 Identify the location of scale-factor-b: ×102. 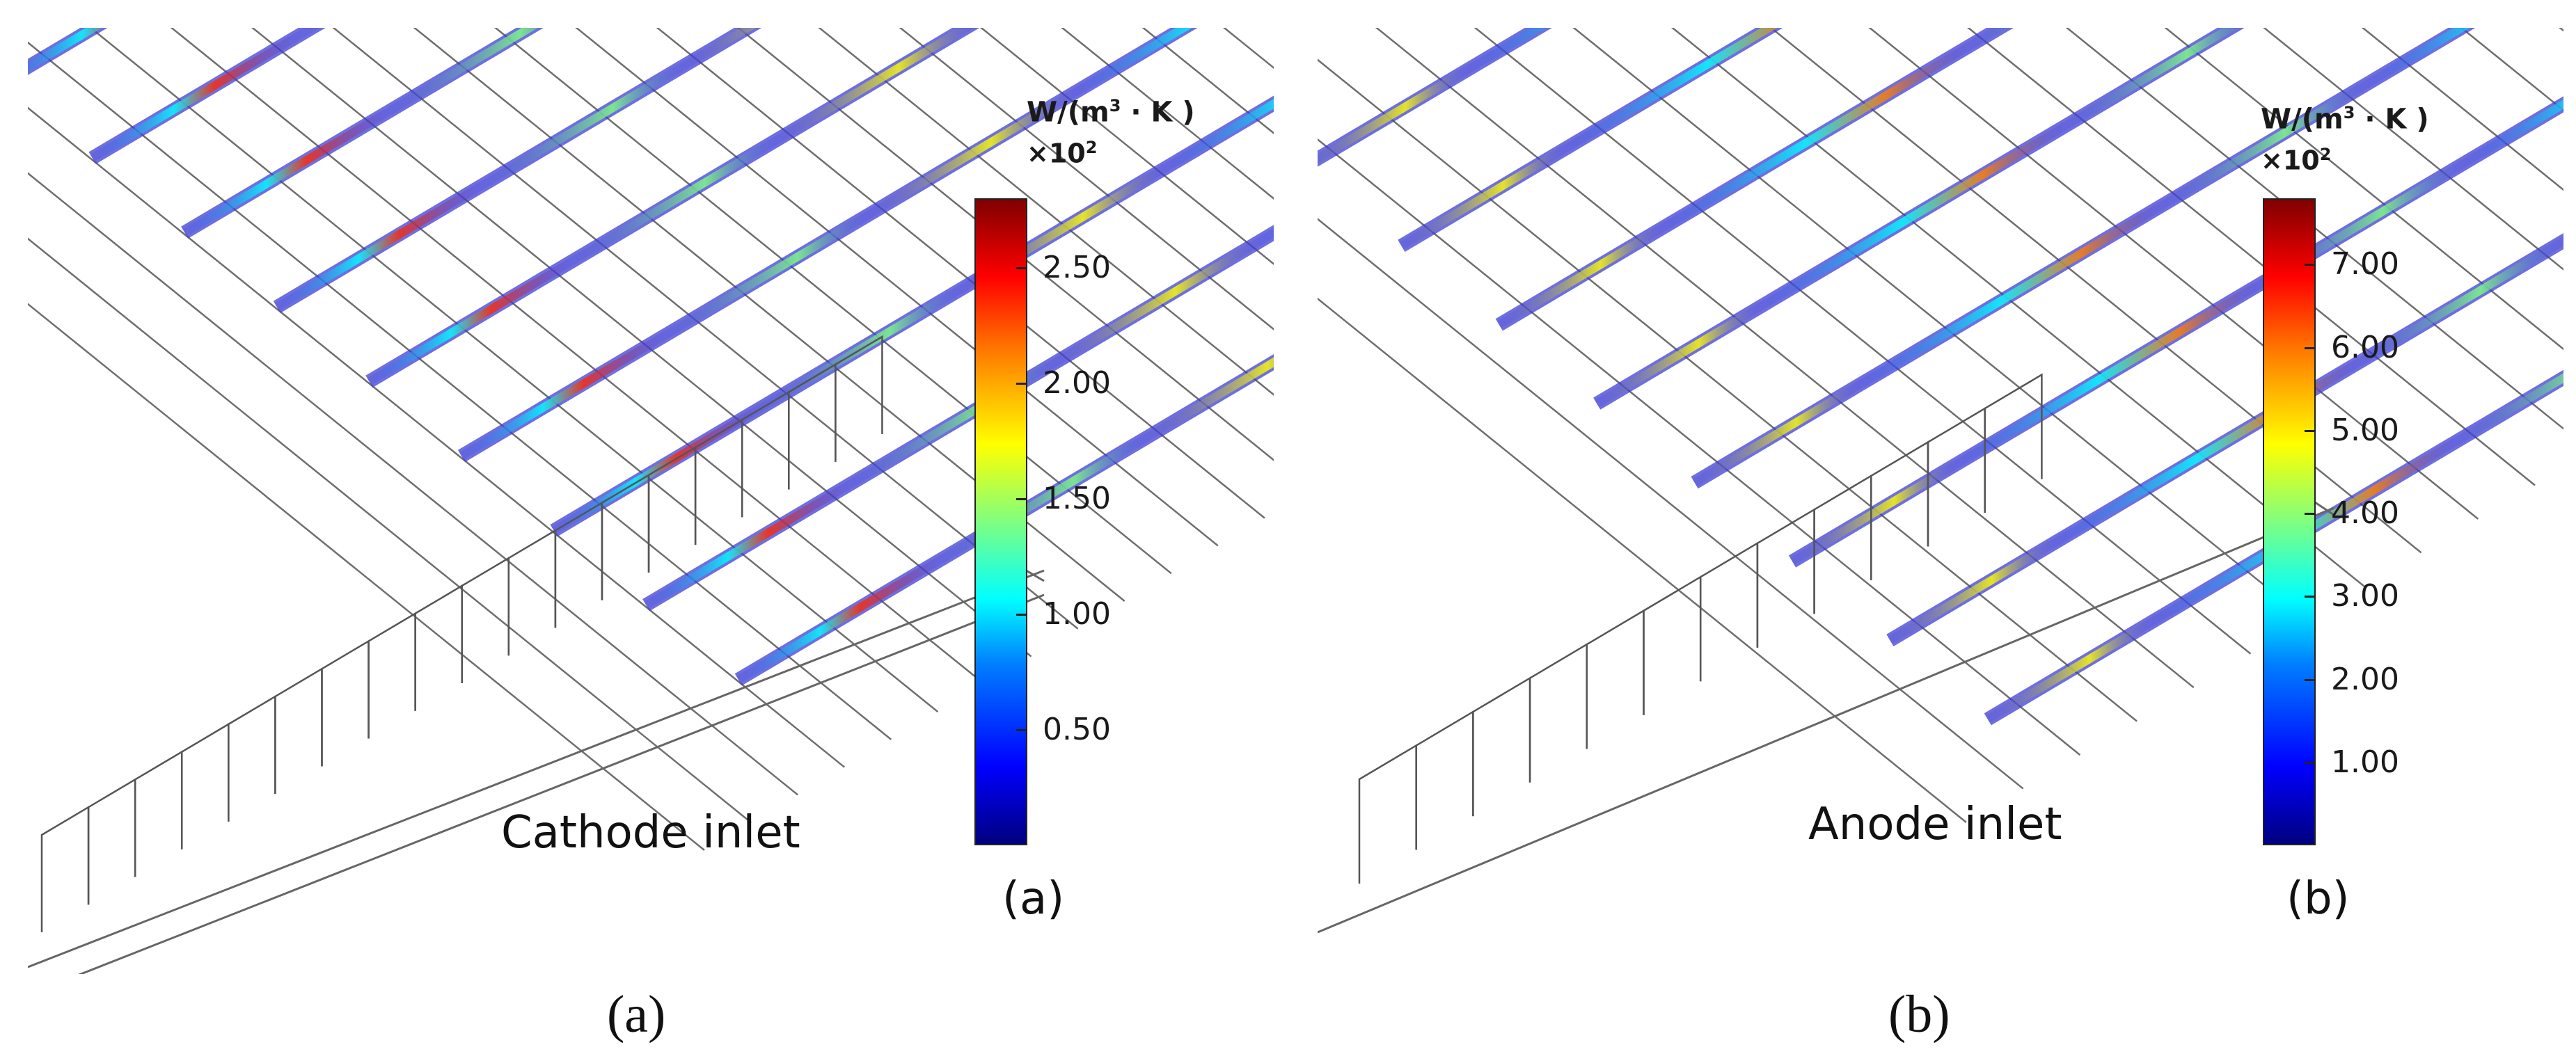
(2296, 160).